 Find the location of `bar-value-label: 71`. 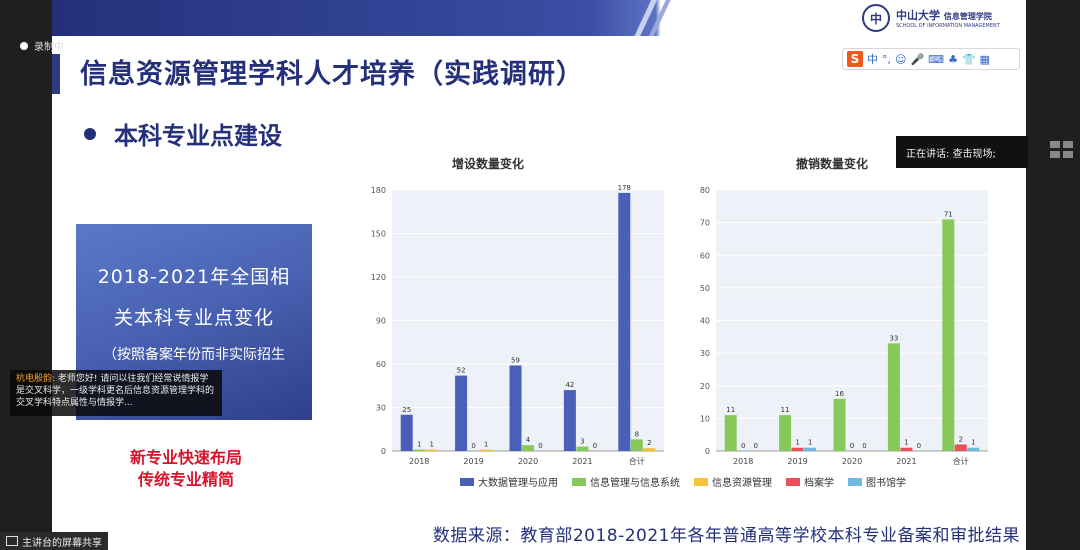

bar-value-label: 71 is located at coordinates (948, 214).